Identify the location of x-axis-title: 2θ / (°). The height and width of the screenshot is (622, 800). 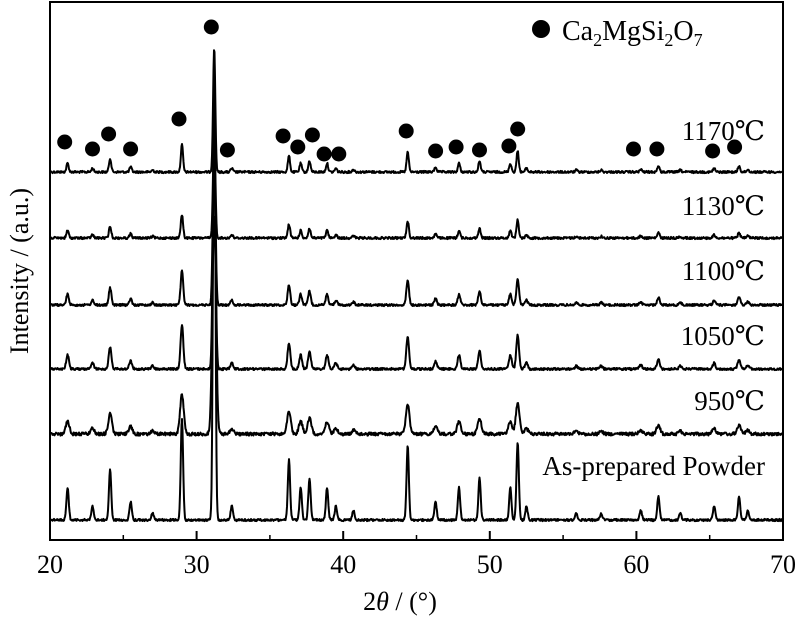
(400, 601).